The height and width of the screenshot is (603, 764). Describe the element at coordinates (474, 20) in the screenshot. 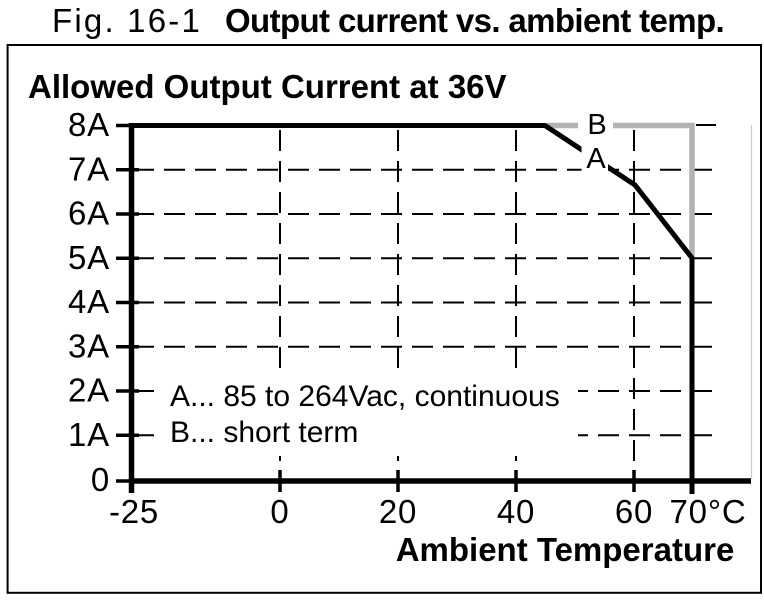

I see `svg-text:Output current vs. ambient tem: Output current vs. ambient temp.` at that location.